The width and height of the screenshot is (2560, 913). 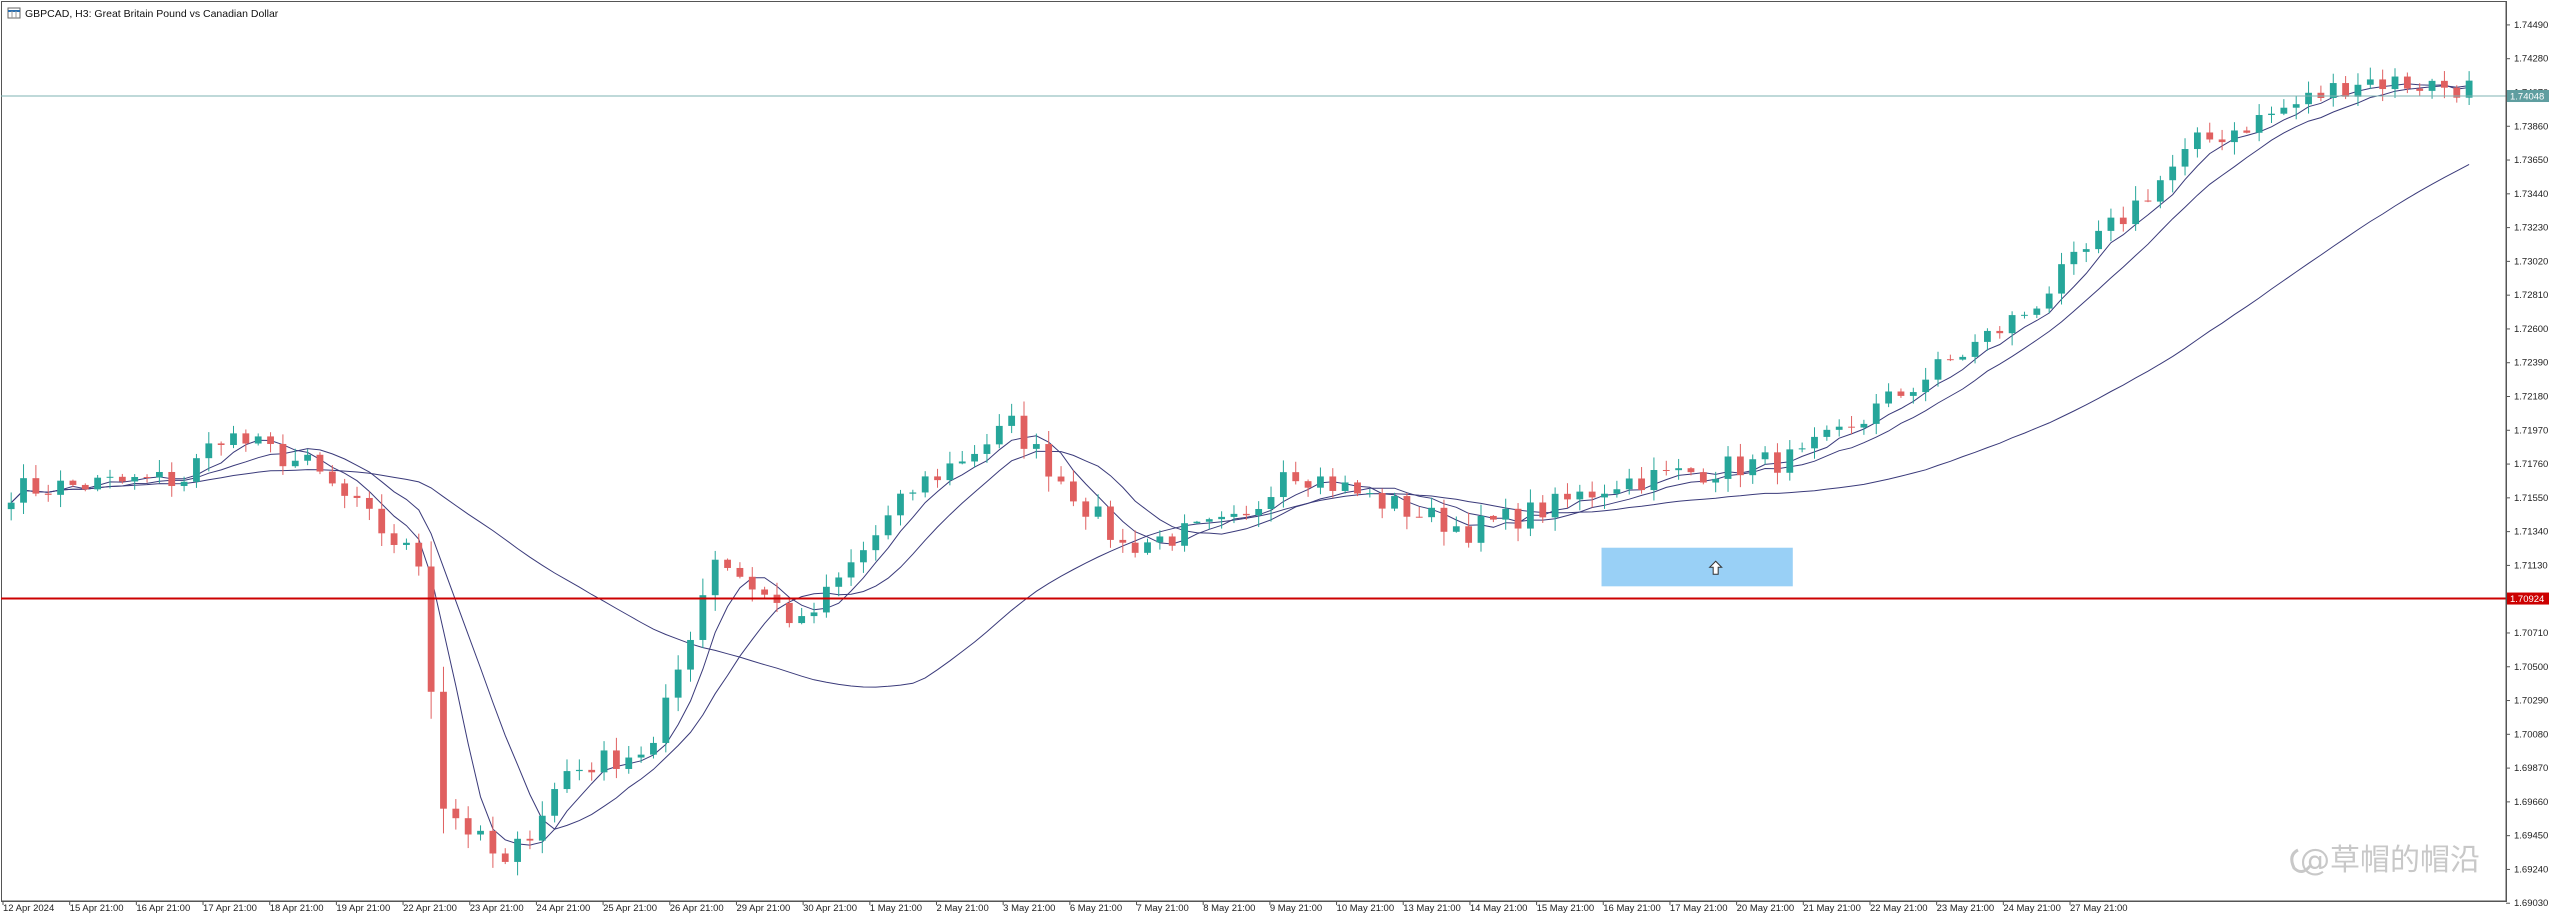 I want to click on current-price-label: 1.74048, so click(x=2527, y=97).